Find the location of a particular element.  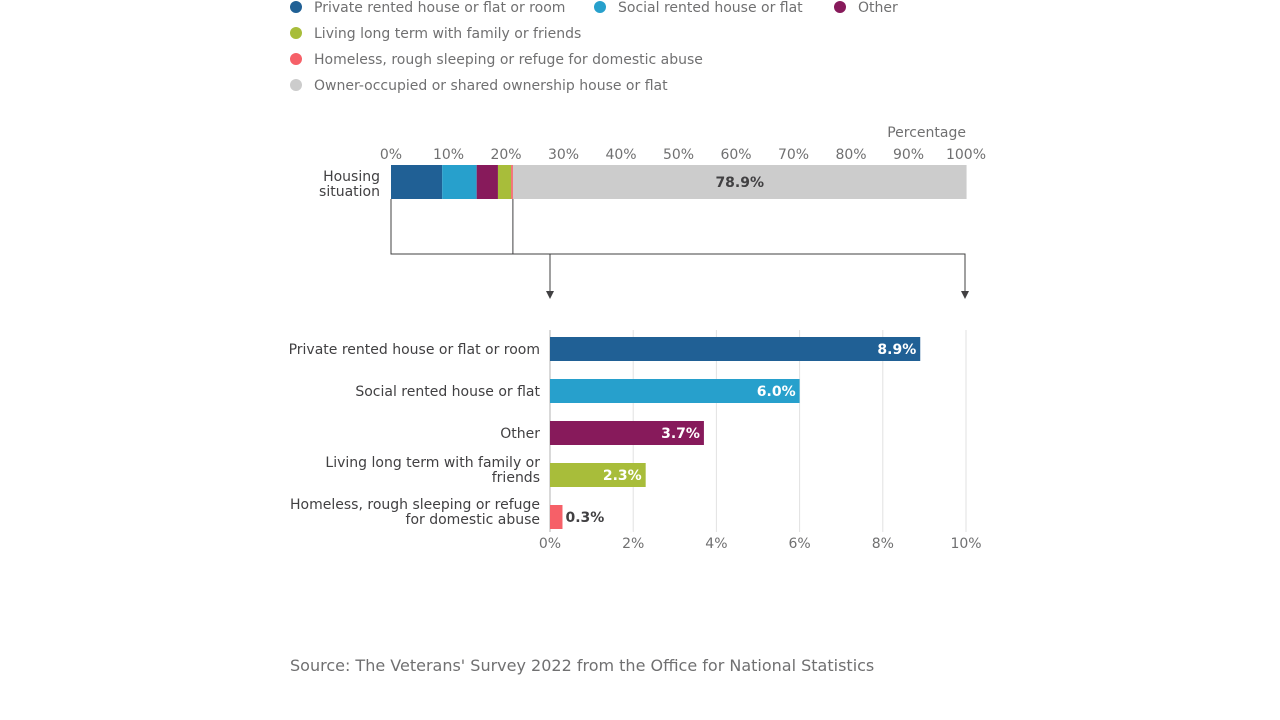

bar-living-long-term-with-family-or-friends is located at coordinates (598, 475).